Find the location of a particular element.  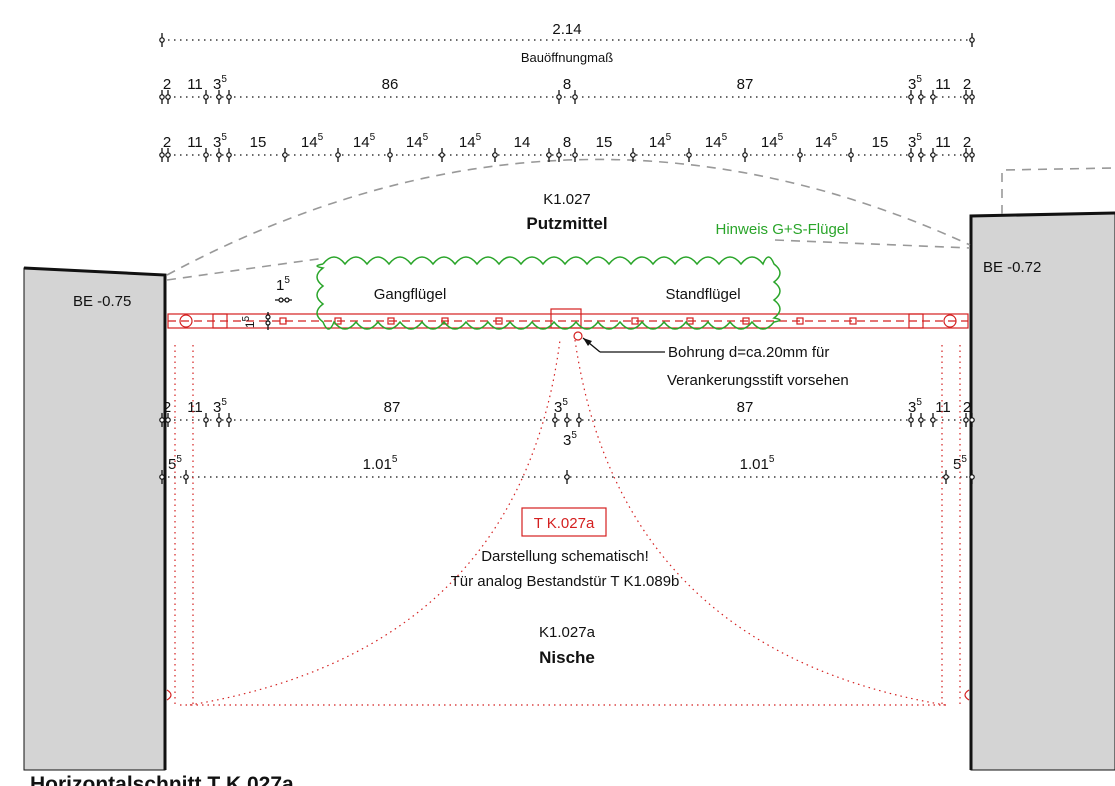

dimension-label: 86 is located at coordinates (390, 84).